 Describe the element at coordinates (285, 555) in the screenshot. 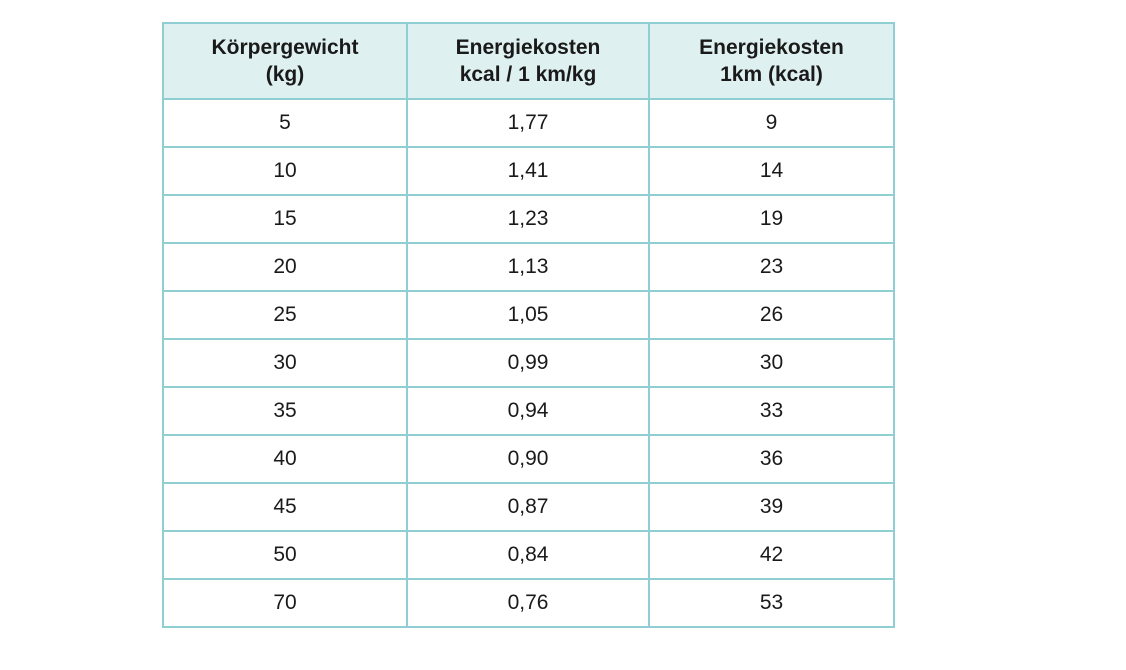

I see `cell-body-weight: 50` at that location.